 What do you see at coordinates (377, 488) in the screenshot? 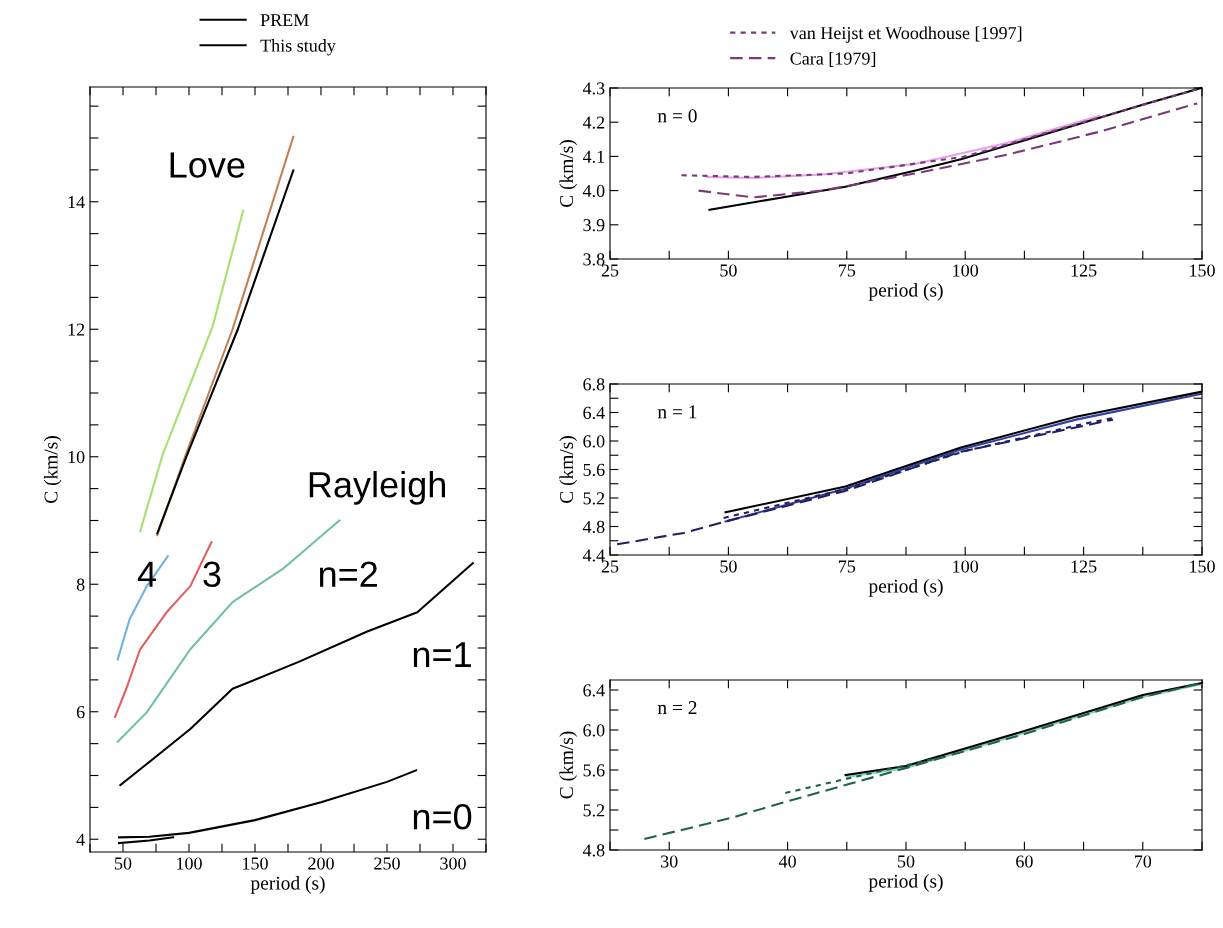
I see `annotation: Rayleigh` at bounding box center [377, 488].